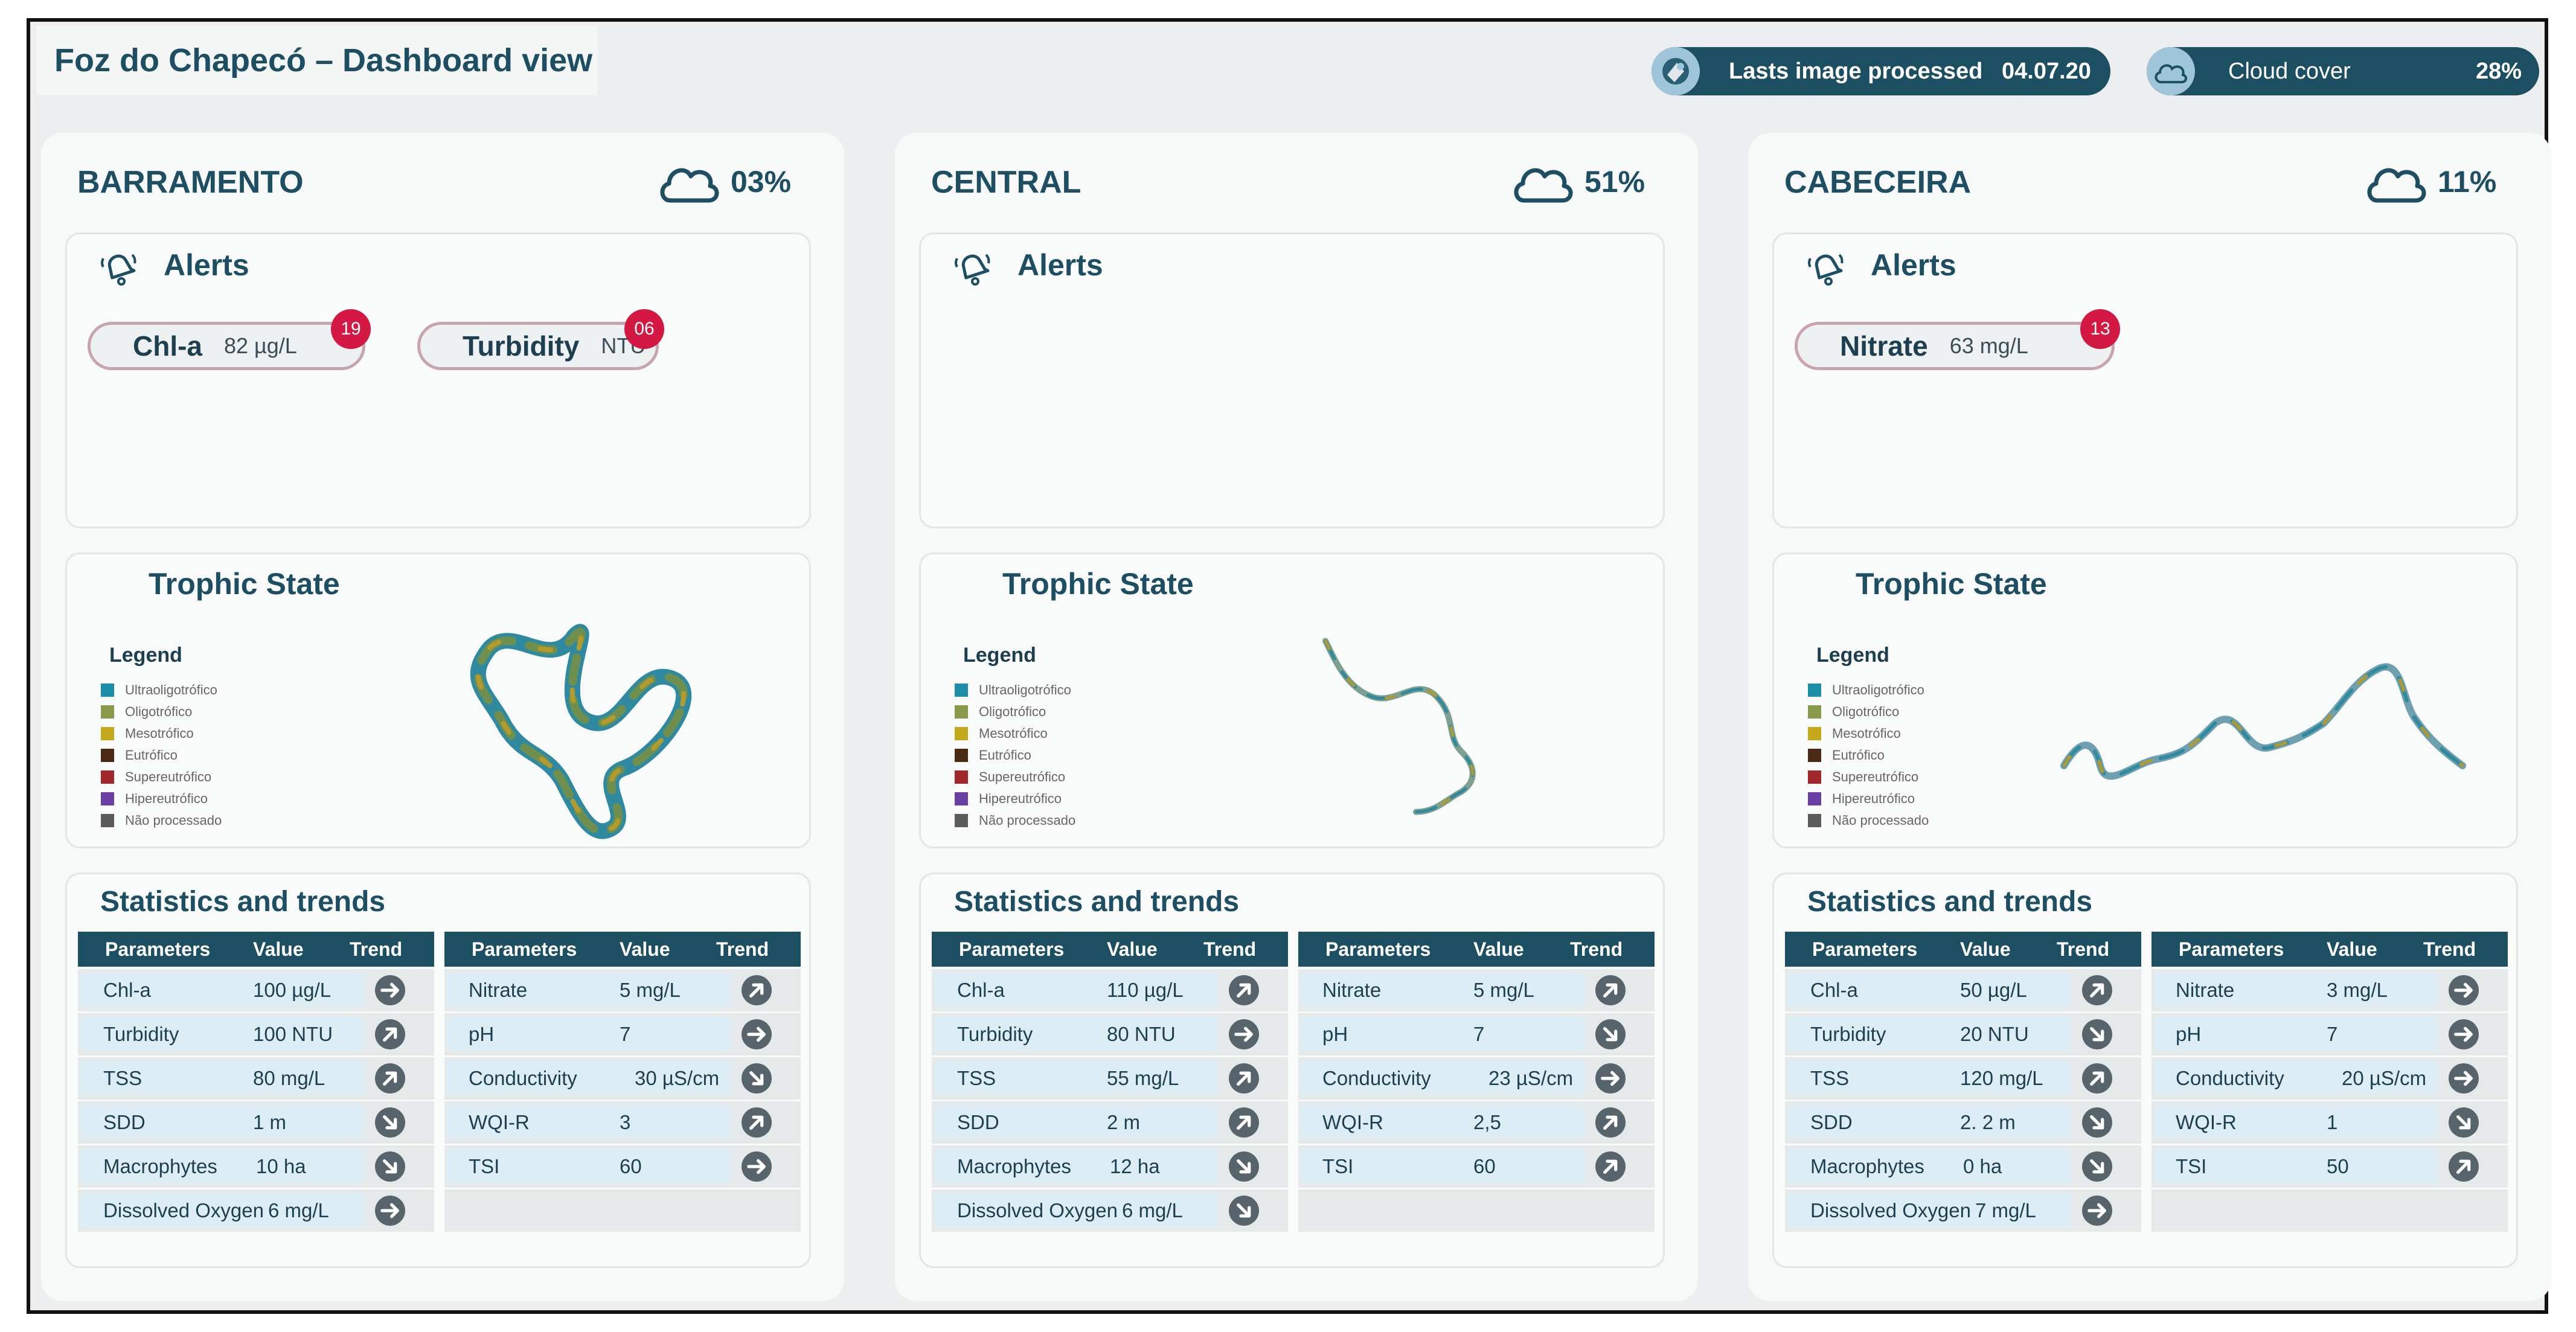  Describe the element at coordinates (1110, 1035) in the screenshot. I see `table-row: Turbidity 80 NTU` at that location.